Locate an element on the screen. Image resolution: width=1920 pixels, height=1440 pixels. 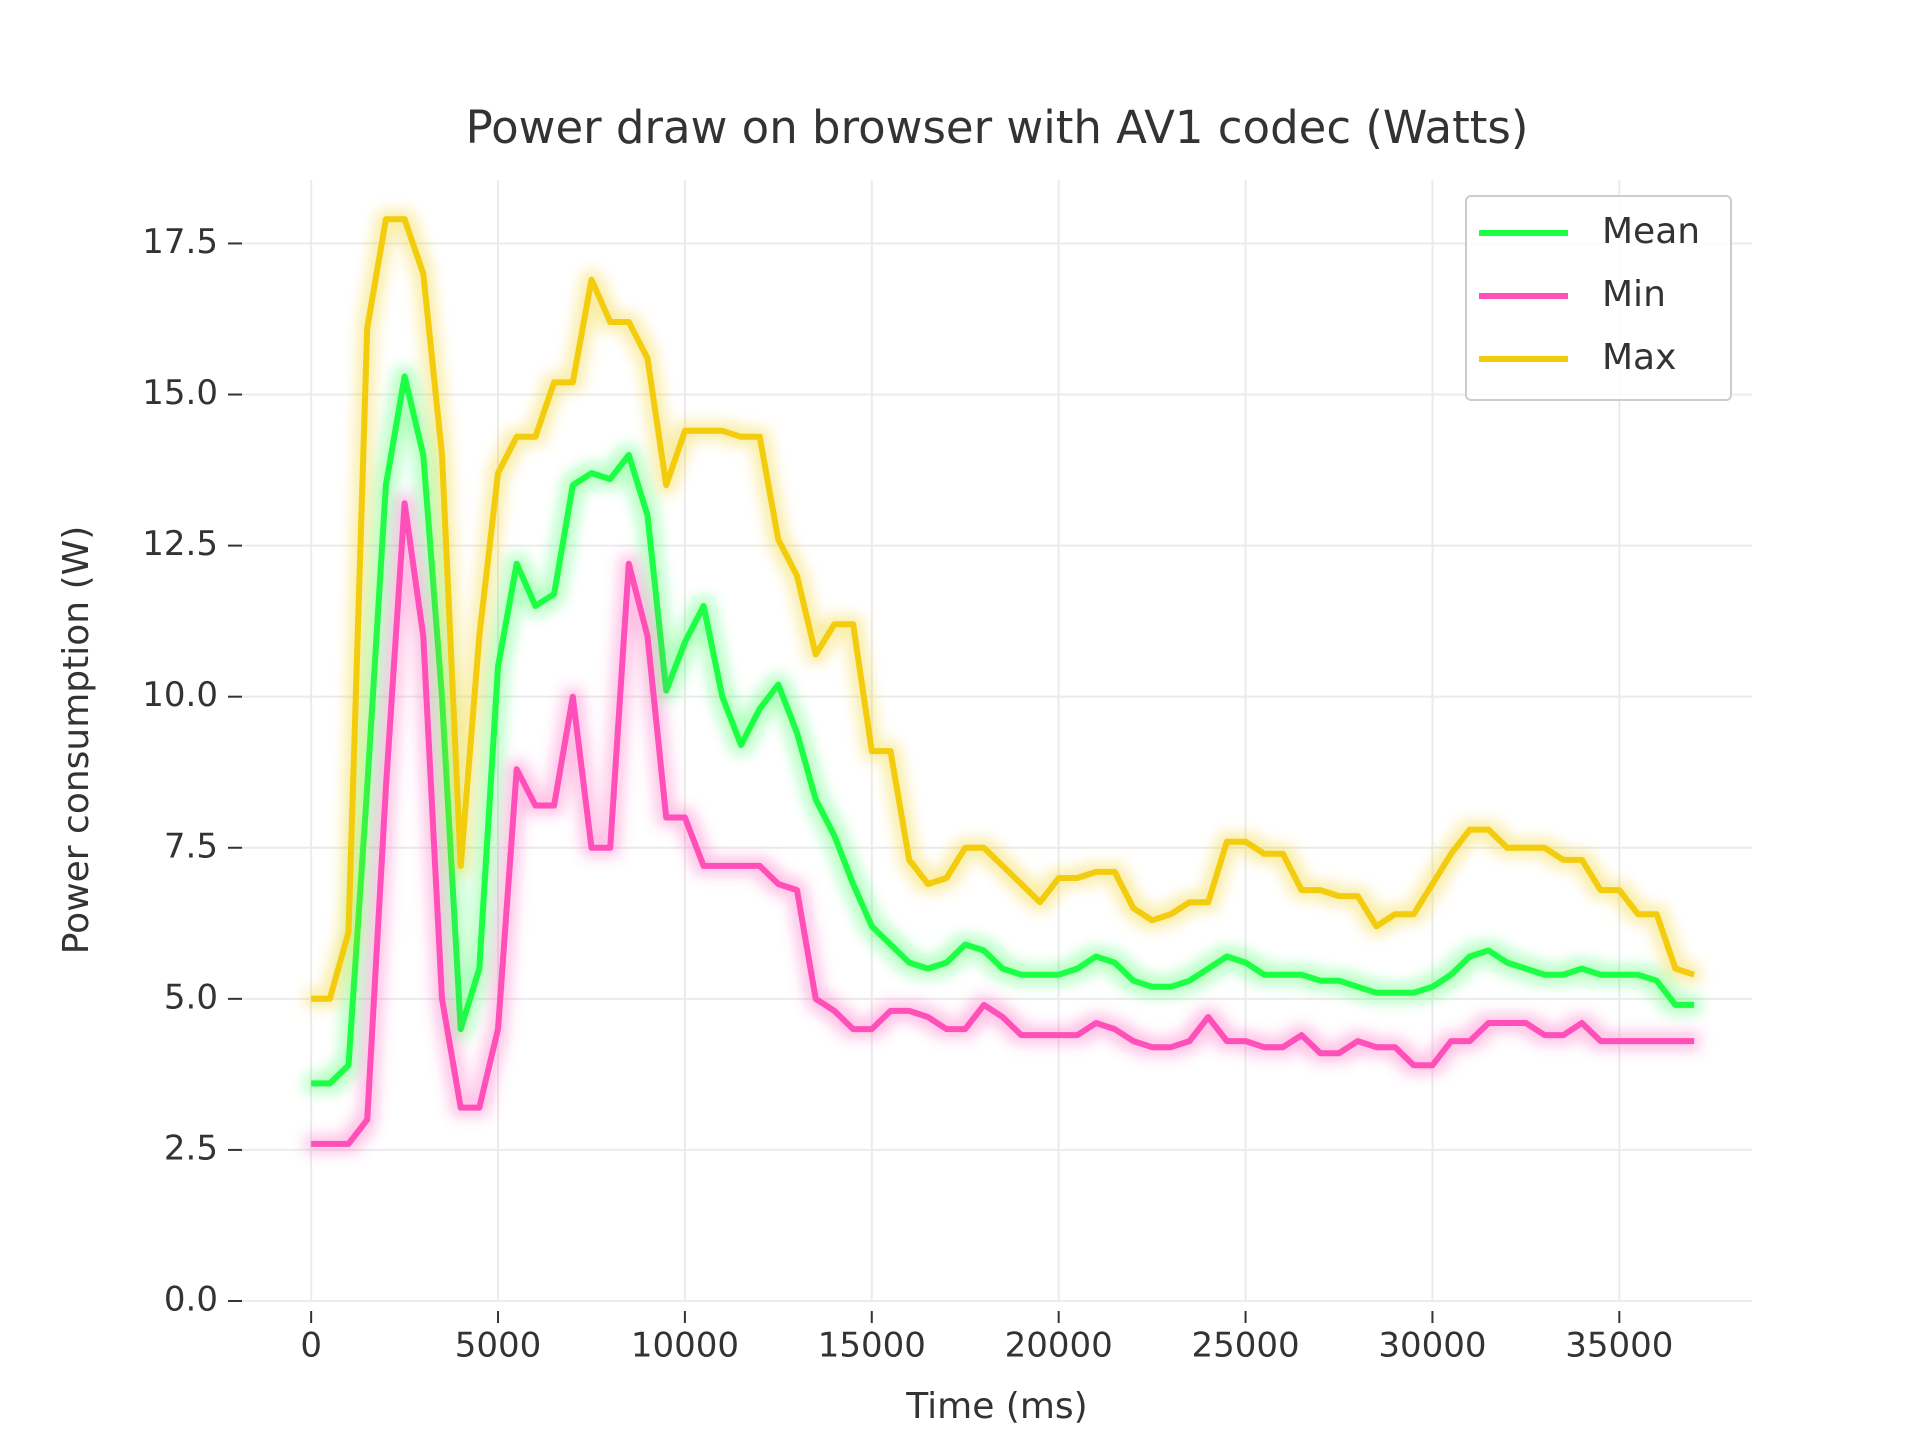
legend: Mean Min Max is located at coordinates (1598, 298).